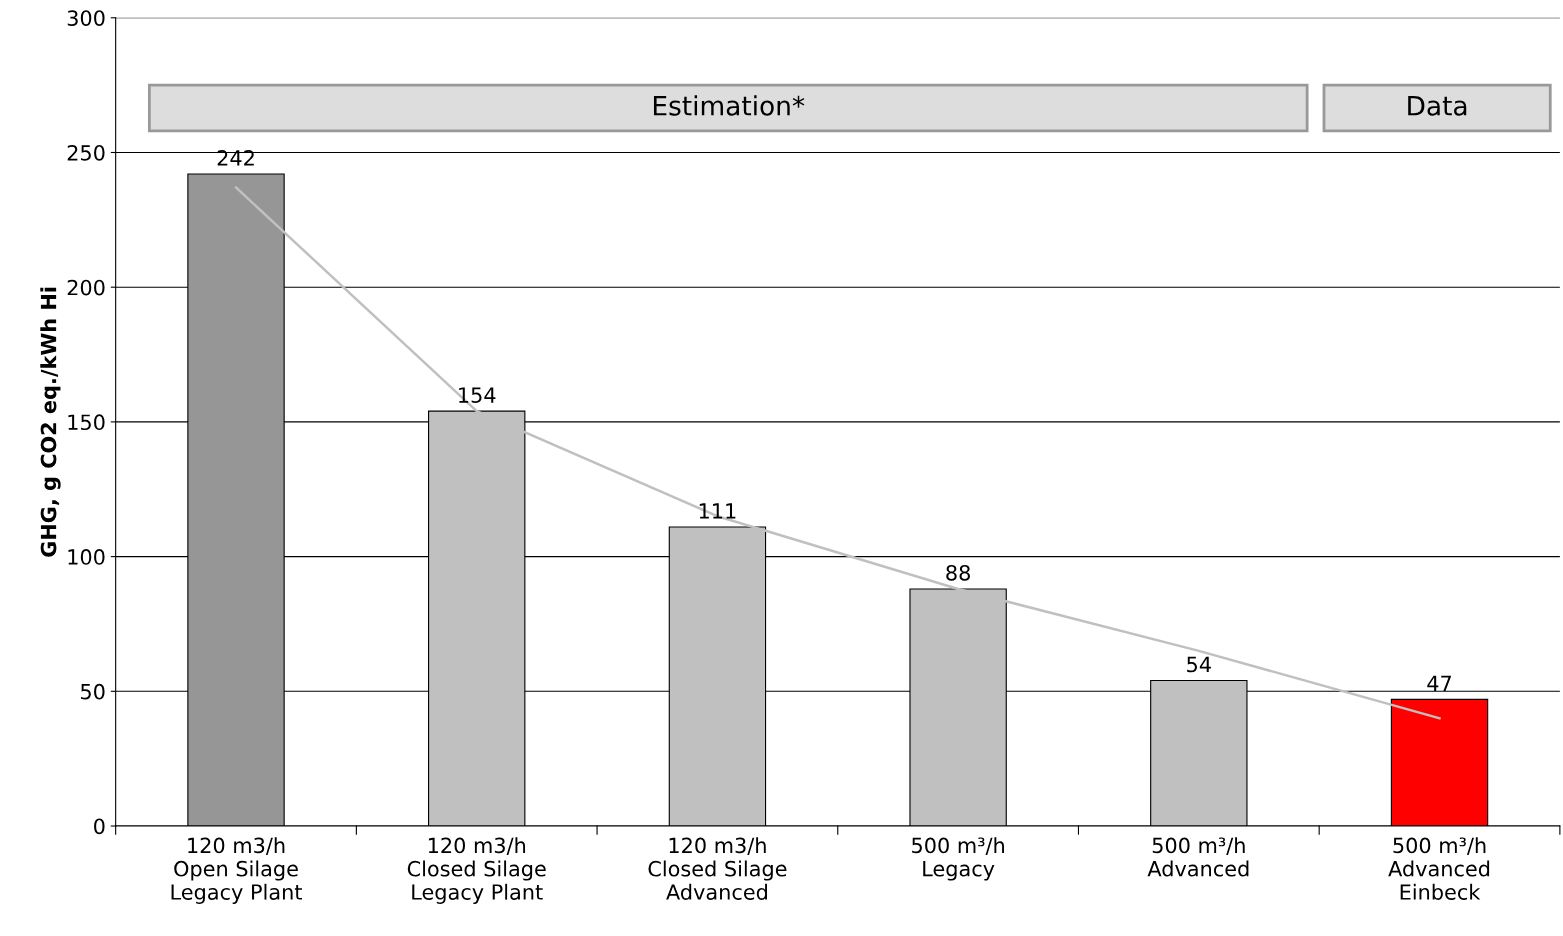  I want to click on data-label: 154, so click(477, 395).